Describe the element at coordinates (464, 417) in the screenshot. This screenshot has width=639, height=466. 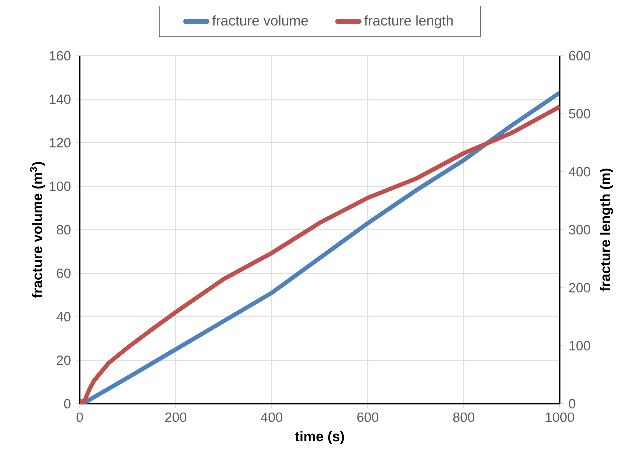
I see `x-tick-label: 800` at that location.